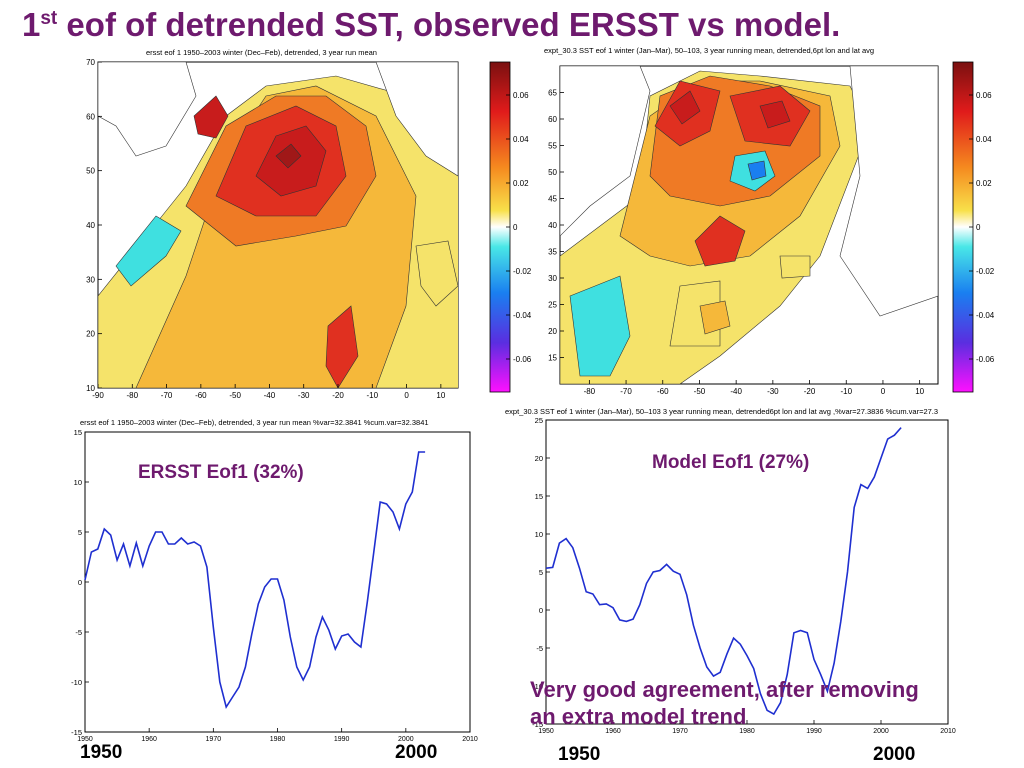 The height and width of the screenshot is (768, 1024). Describe the element at coordinates (539, 534) in the screenshot. I see `ts2-ytick-label: 10` at that location.